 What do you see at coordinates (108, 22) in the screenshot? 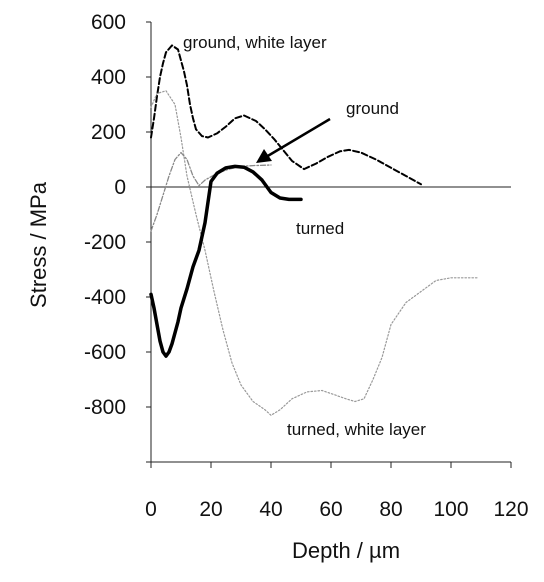
I see `y-tick-label: 600` at bounding box center [108, 22].